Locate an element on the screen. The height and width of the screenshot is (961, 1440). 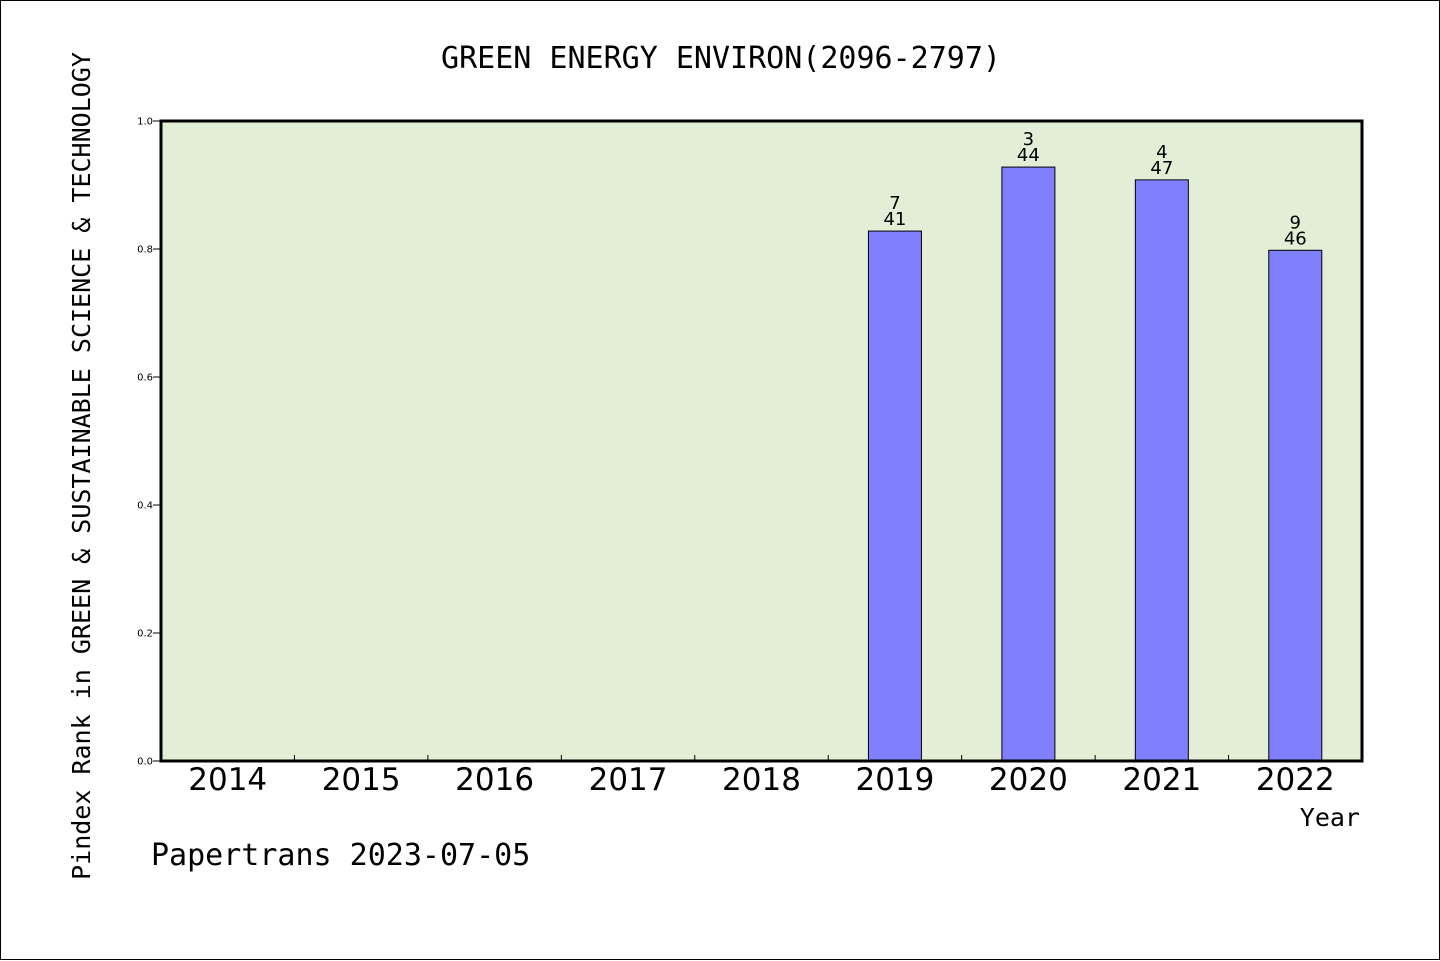
x-tick-label-2021: 2021 is located at coordinates (1161, 780).